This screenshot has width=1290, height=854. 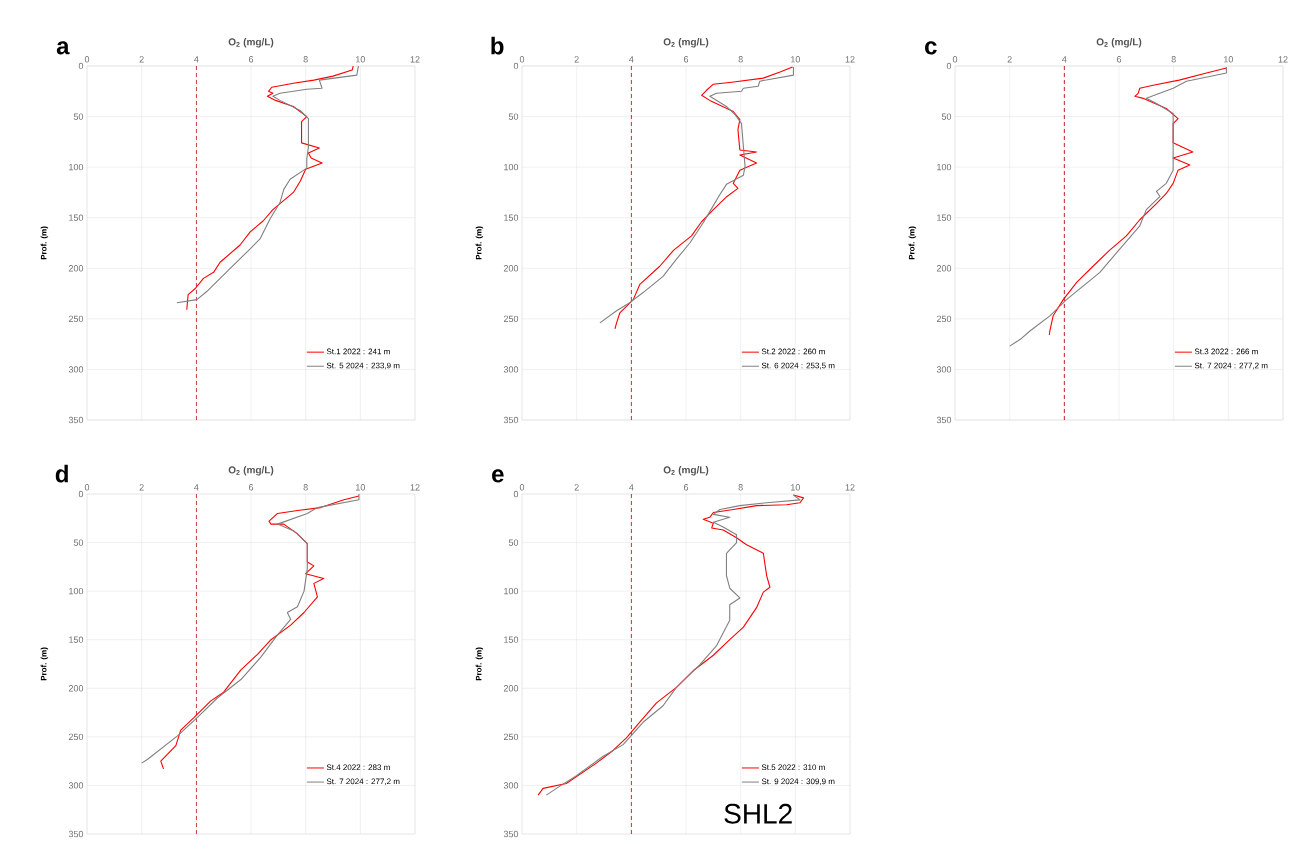 I want to click on chart-title: a, so click(x=63, y=48).